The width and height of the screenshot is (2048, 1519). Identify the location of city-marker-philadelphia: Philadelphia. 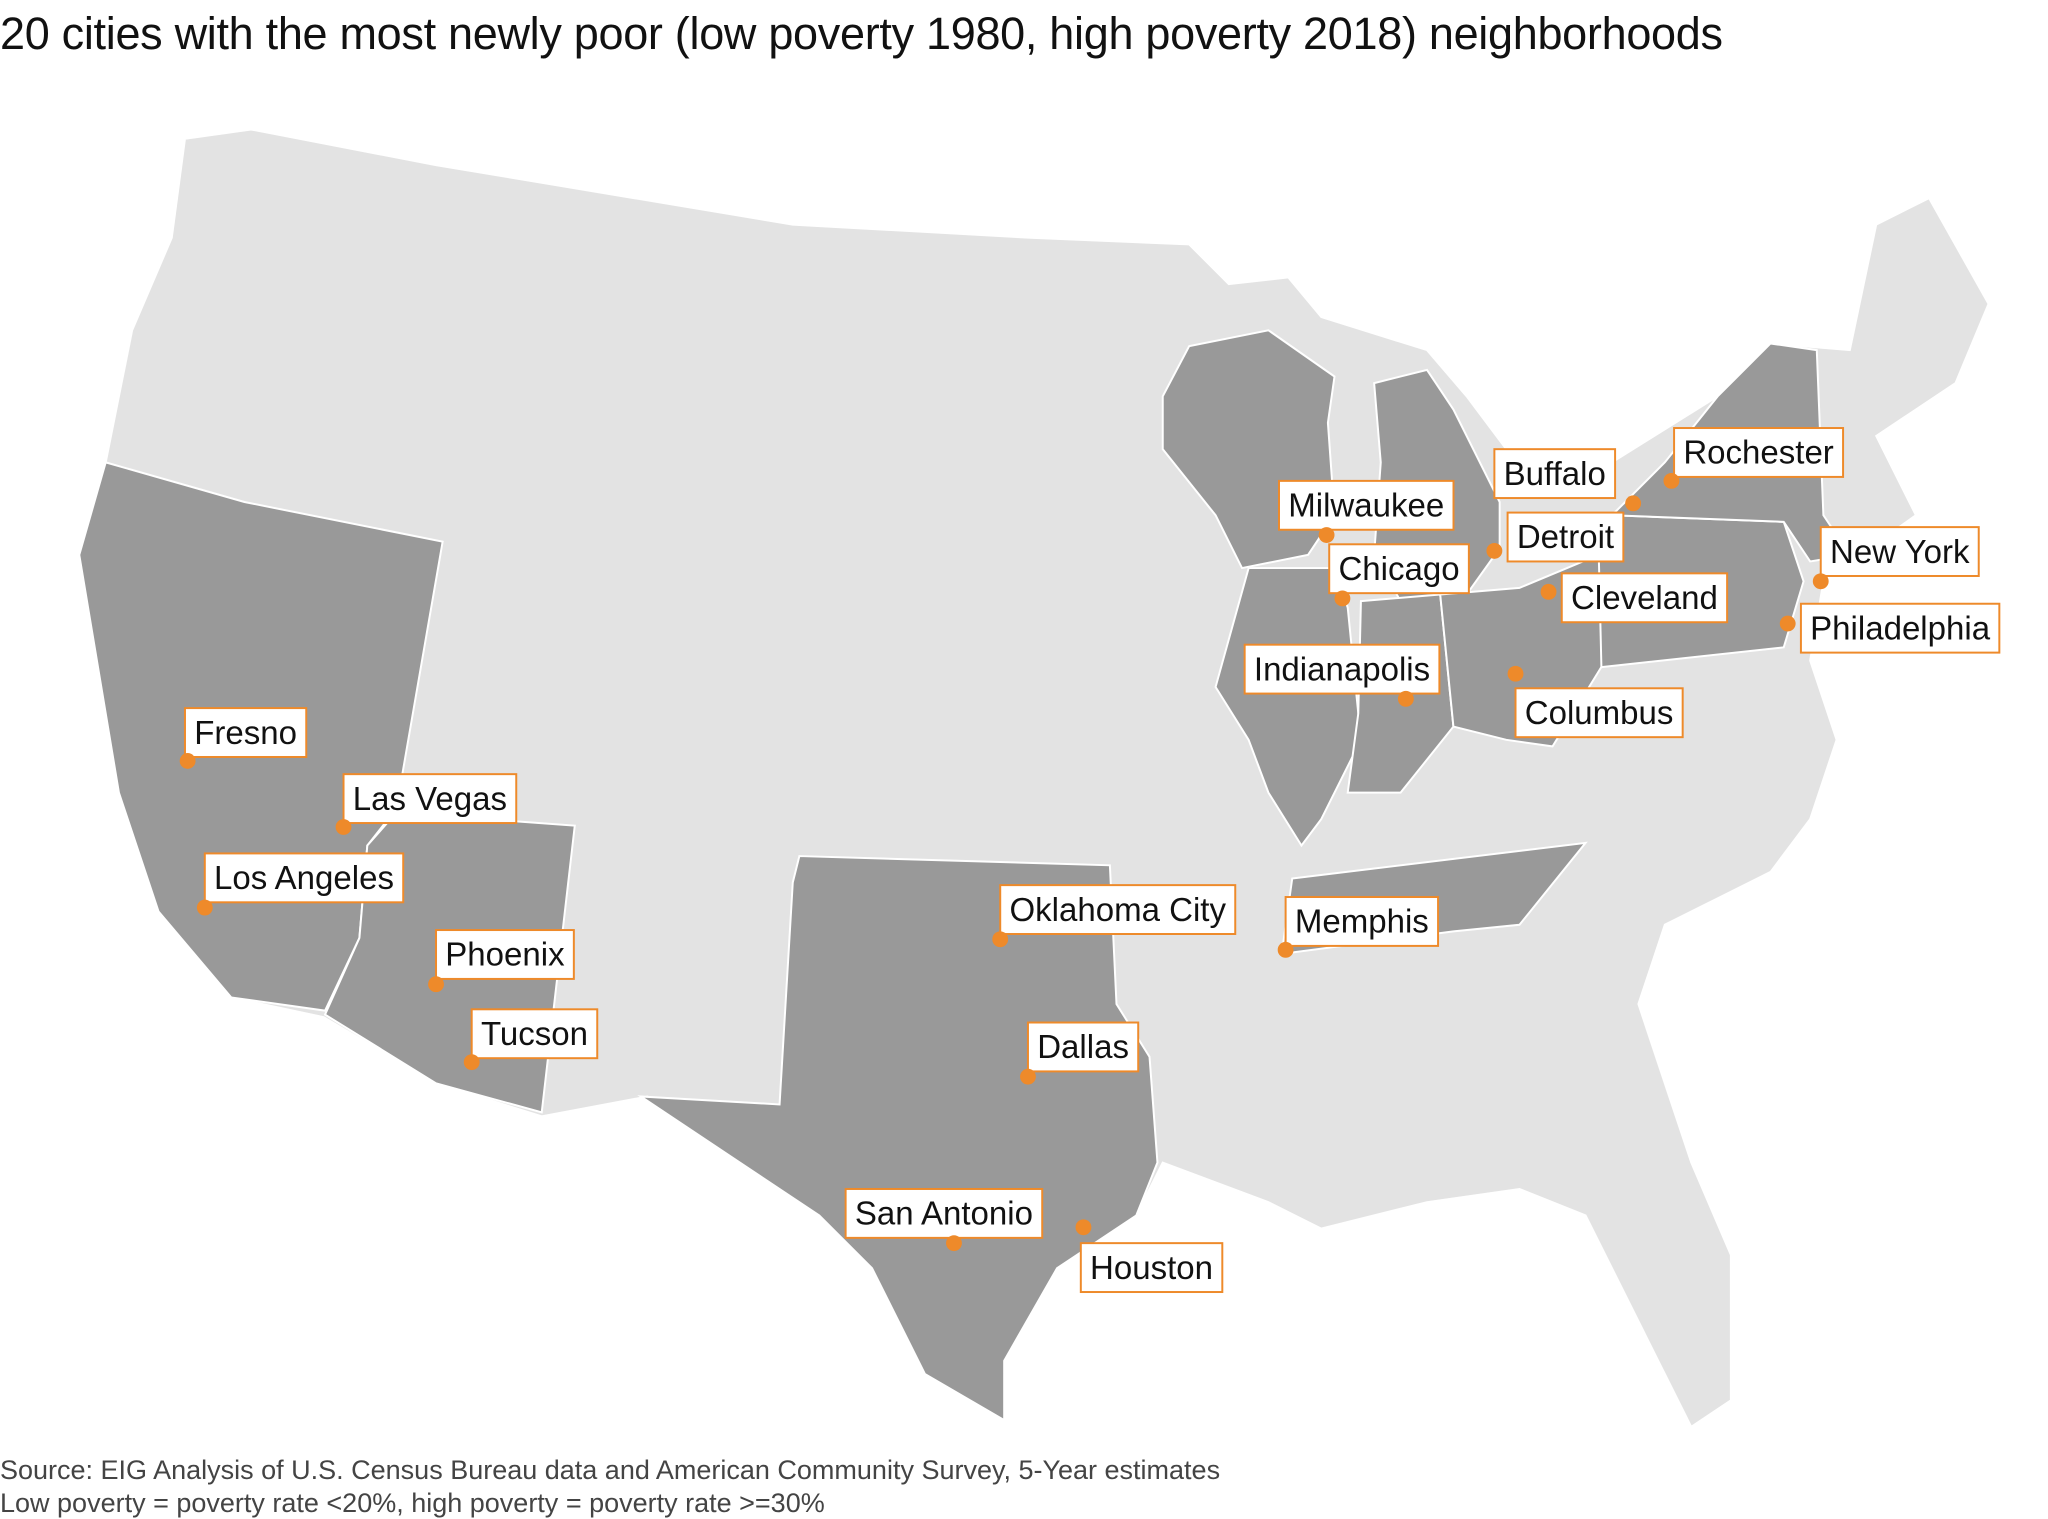
(1890, 628).